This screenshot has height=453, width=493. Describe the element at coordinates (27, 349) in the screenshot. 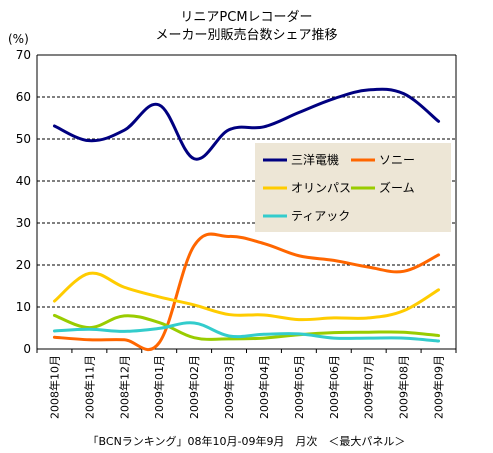

I see `y-tick-label-0: 0` at that location.